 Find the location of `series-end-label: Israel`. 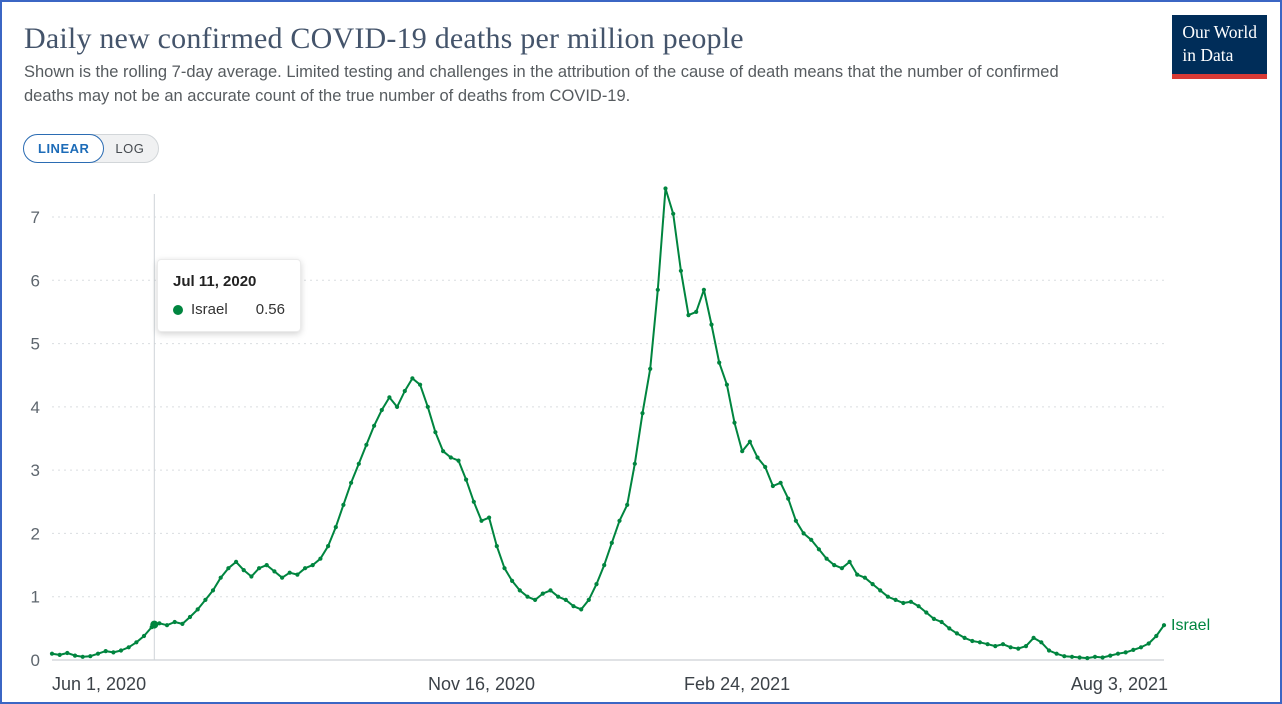

series-end-label: Israel is located at coordinates (1190, 625).